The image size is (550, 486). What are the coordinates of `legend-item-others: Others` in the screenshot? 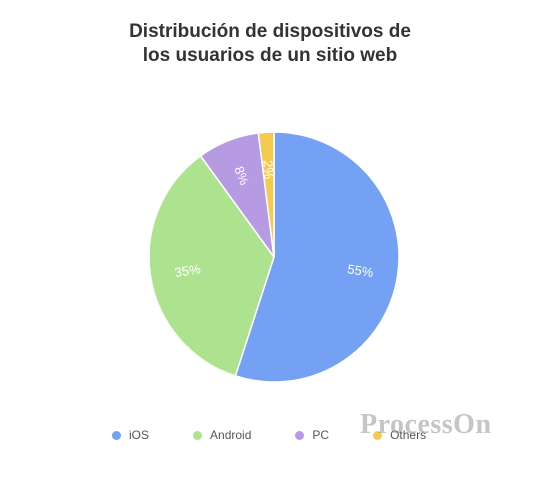 It's located at (399, 435).